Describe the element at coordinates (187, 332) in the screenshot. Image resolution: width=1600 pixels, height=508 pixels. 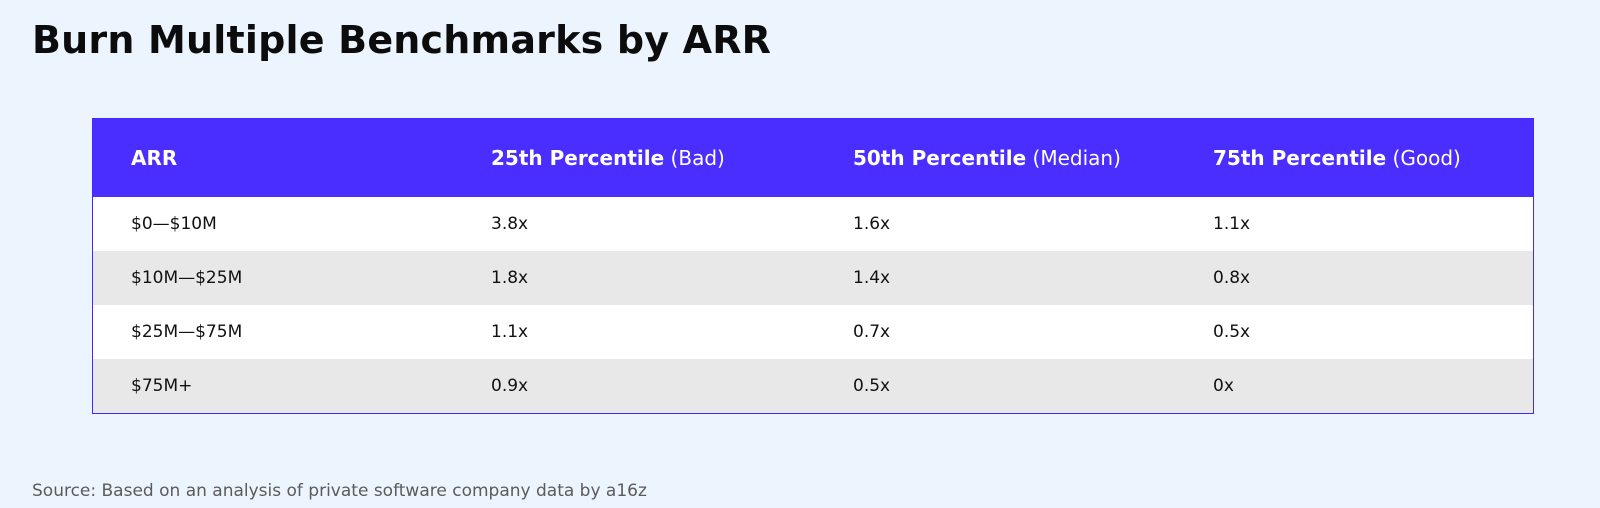
I see `cell-arr: $25M—$75M` at that location.